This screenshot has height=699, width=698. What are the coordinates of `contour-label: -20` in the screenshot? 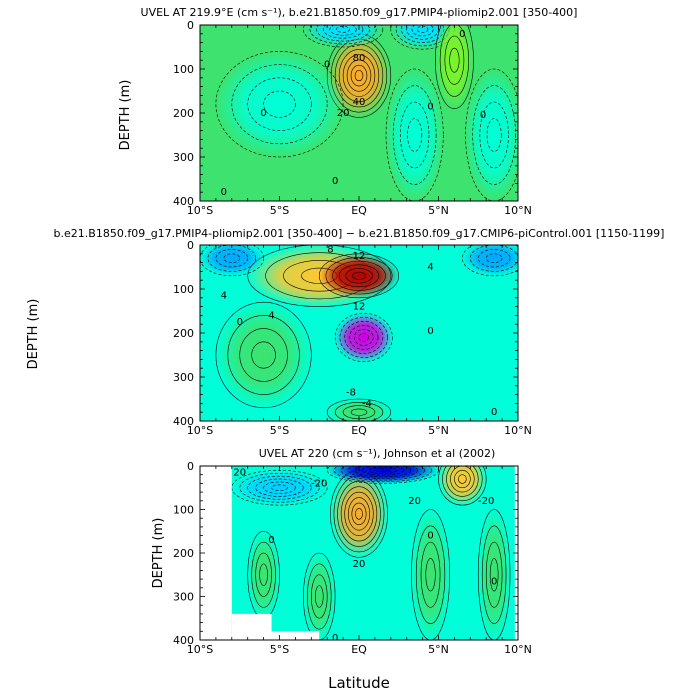 It's located at (319, 483).